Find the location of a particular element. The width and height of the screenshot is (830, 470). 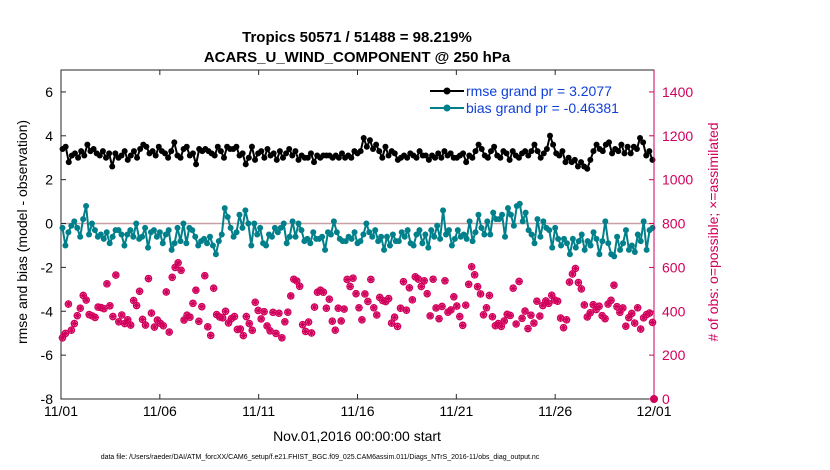

x-tick-label: 11/16 is located at coordinates (358, 411).